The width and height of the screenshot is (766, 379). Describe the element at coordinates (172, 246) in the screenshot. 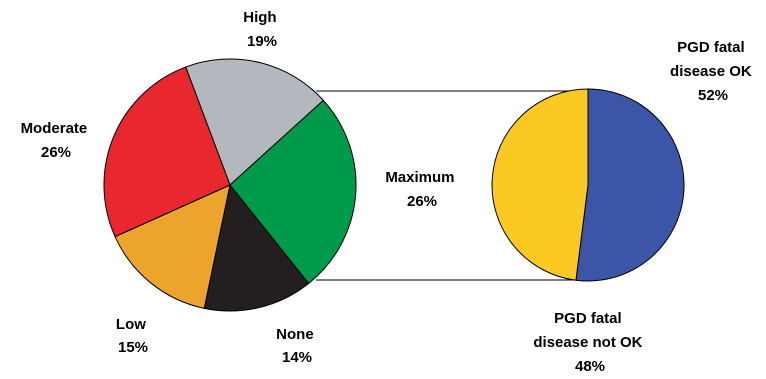

I see `pie-slice-low` at that location.